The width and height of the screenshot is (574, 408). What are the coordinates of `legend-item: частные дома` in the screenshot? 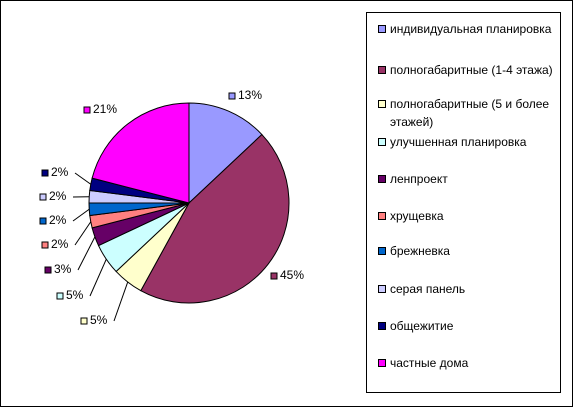 It's located at (468, 363).